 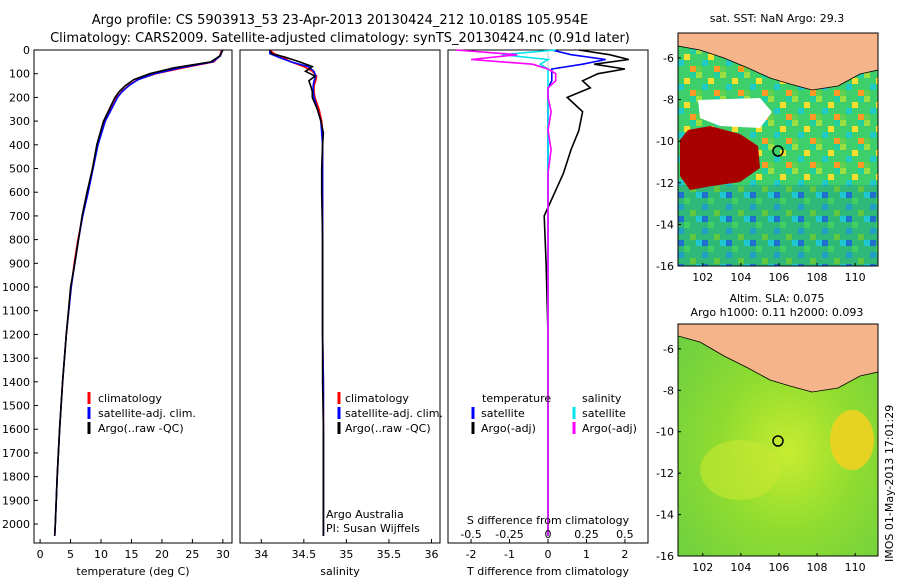 I want to click on depth-tick-label: 900, so click(x=19, y=263).